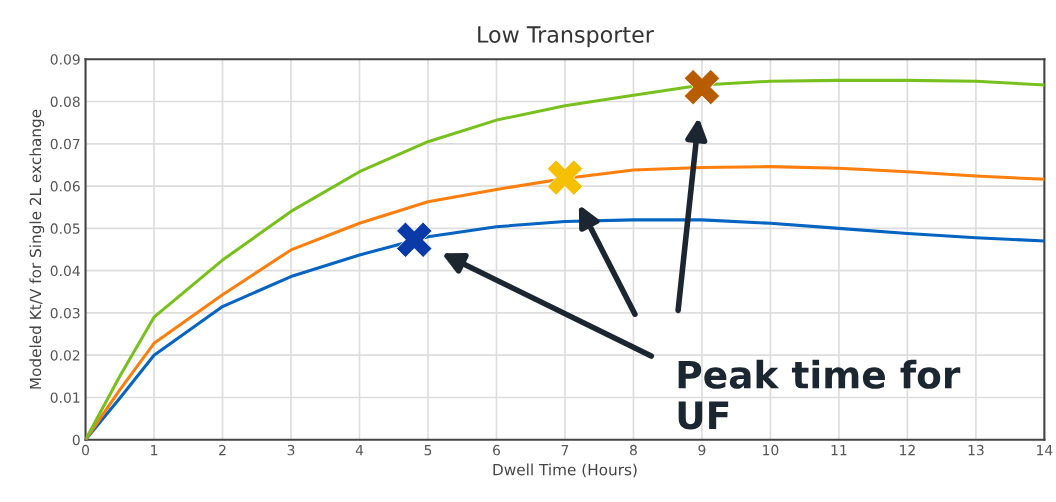 This screenshot has width=1056, height=502. Describe the element at coordinates (1045, 450) in the screenshot. I see `x-tick-label: 14` at that location.